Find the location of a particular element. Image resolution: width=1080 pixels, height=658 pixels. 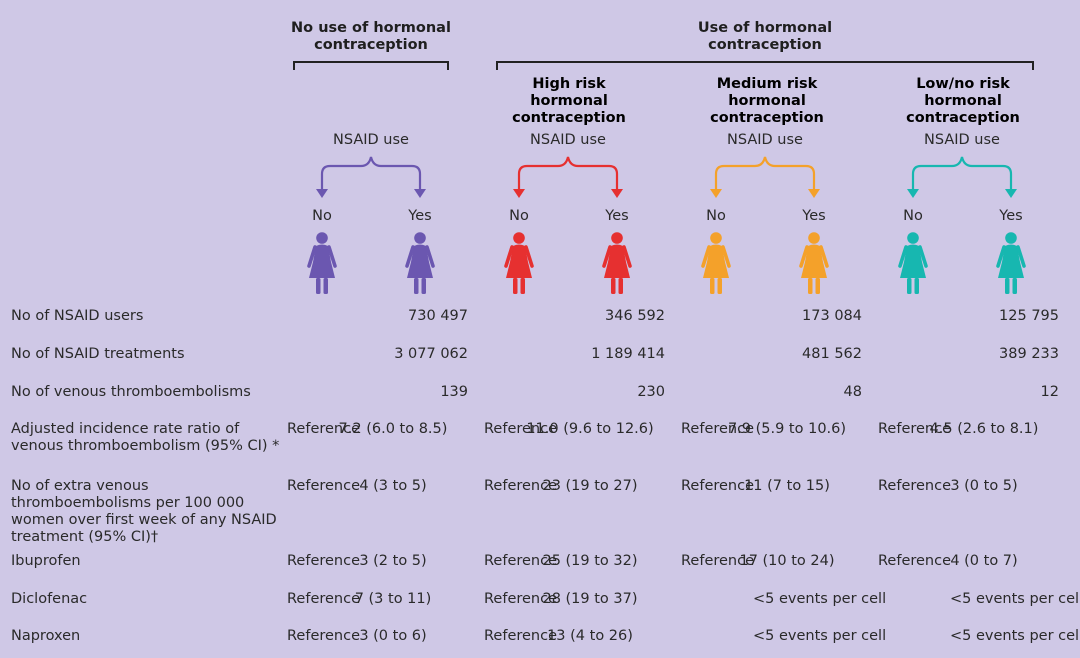

row-label-diclofenac: Diclofenac is located at coordinates (49, 599).